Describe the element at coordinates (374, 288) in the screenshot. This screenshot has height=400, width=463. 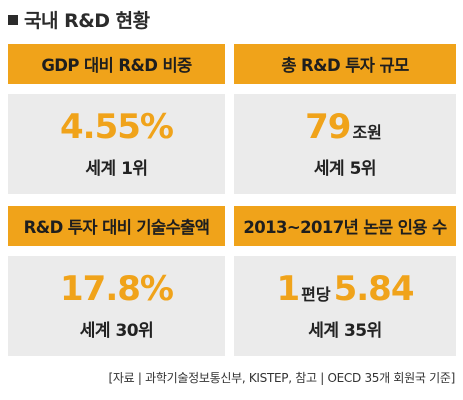
I see `stat-value: 5.84` at that location.